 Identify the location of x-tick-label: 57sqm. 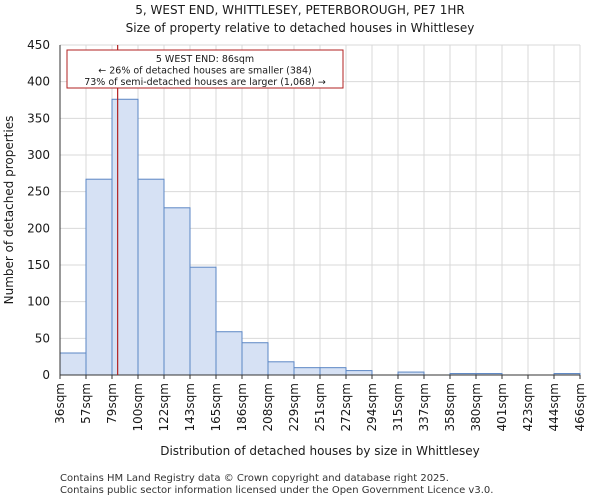
(86, 403).